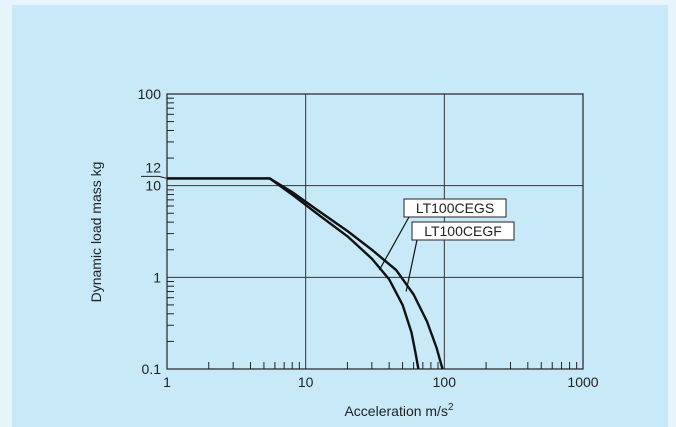  What do you see at coordinates (163, 177) in the screenshot?
I see `y-annotation-leader` at bounding box center [163, 177].